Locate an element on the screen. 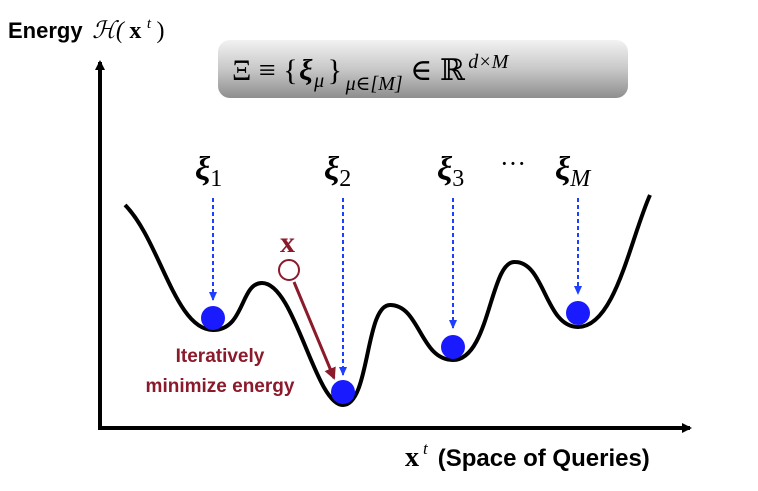 The image size is (758, 491). pattern-index: M is located at coordinates (580, 179).